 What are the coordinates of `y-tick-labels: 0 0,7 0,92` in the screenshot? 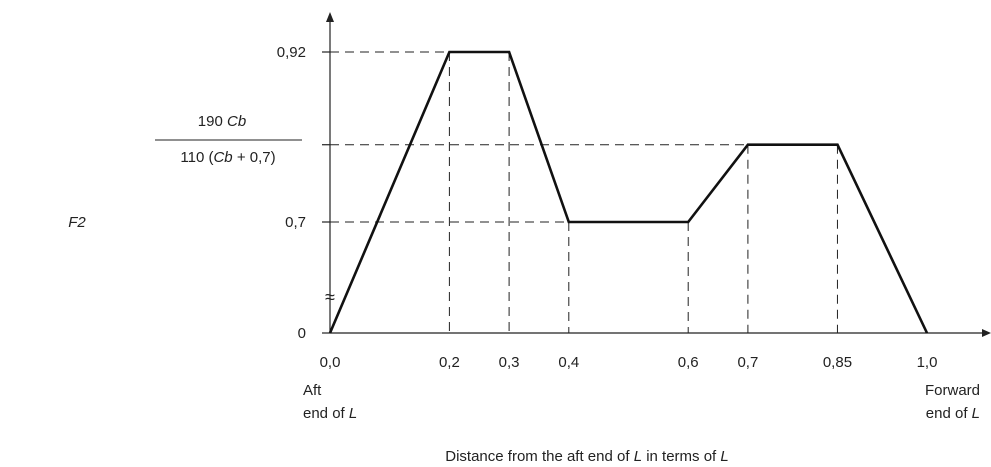 It's located at (303, 193).